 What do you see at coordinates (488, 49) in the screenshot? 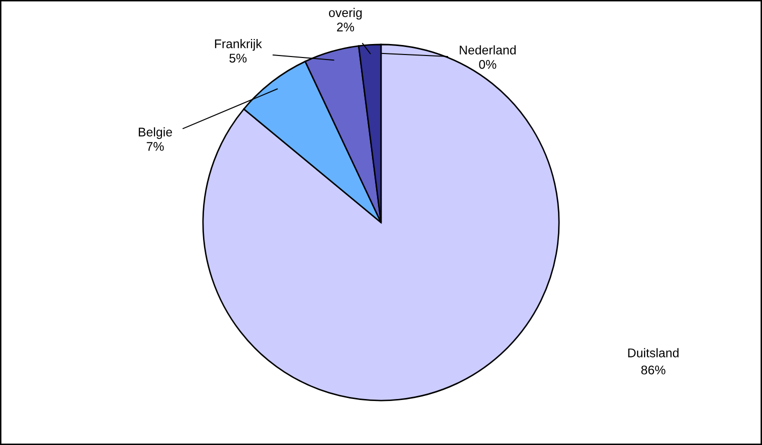
I see `category-label: Nederland` at bounding box center [488, 49].